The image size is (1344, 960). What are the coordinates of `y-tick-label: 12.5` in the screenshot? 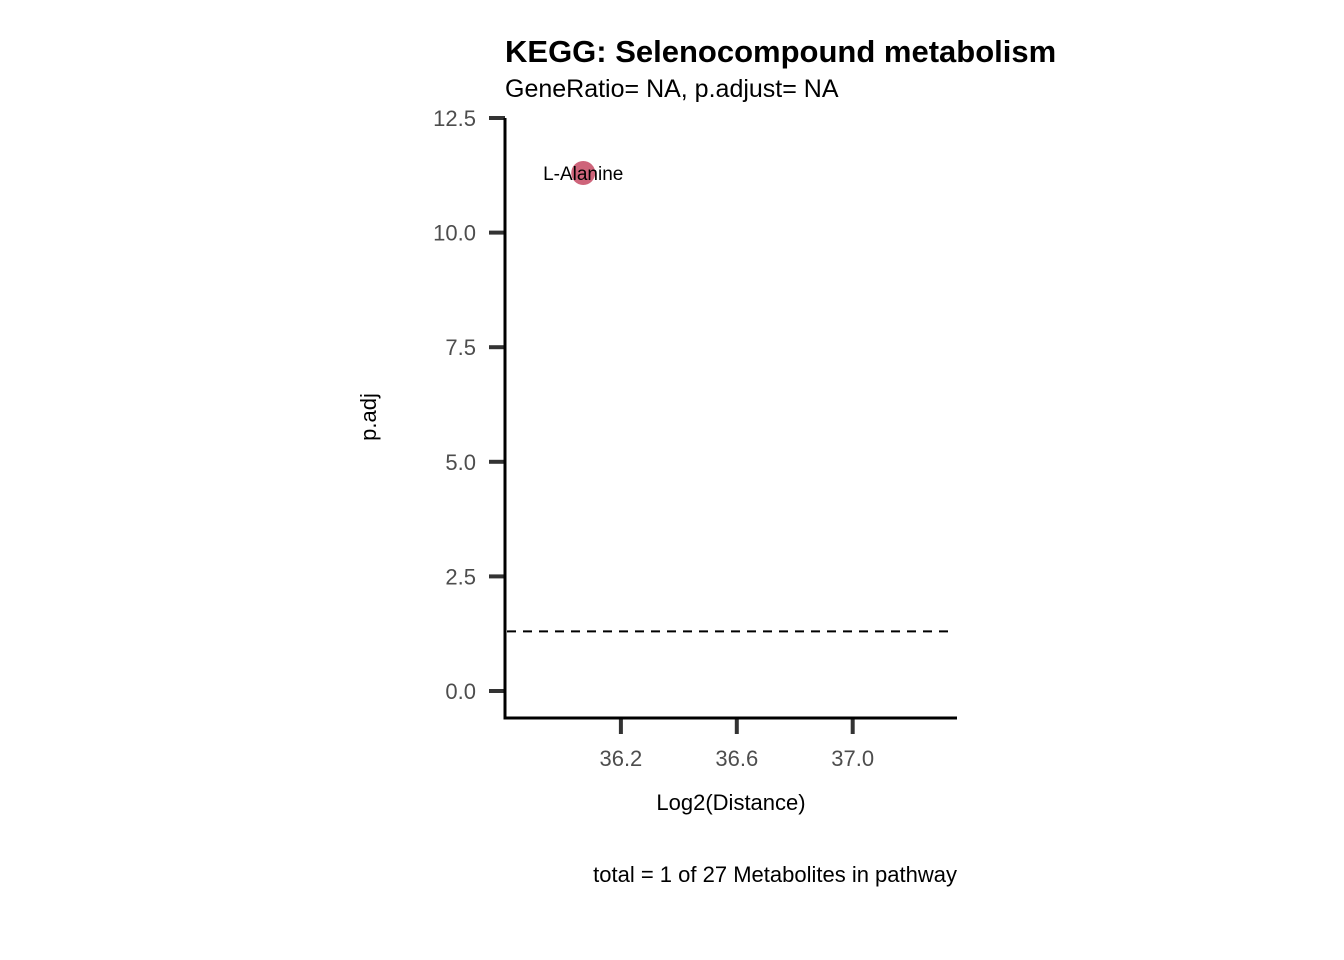 It's located at (454, 118).